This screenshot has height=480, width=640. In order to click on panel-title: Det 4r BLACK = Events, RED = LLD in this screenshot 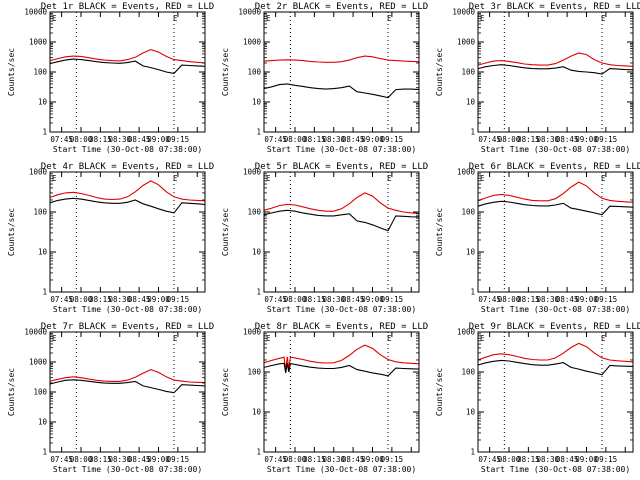, I will do `click(127, 167)`.